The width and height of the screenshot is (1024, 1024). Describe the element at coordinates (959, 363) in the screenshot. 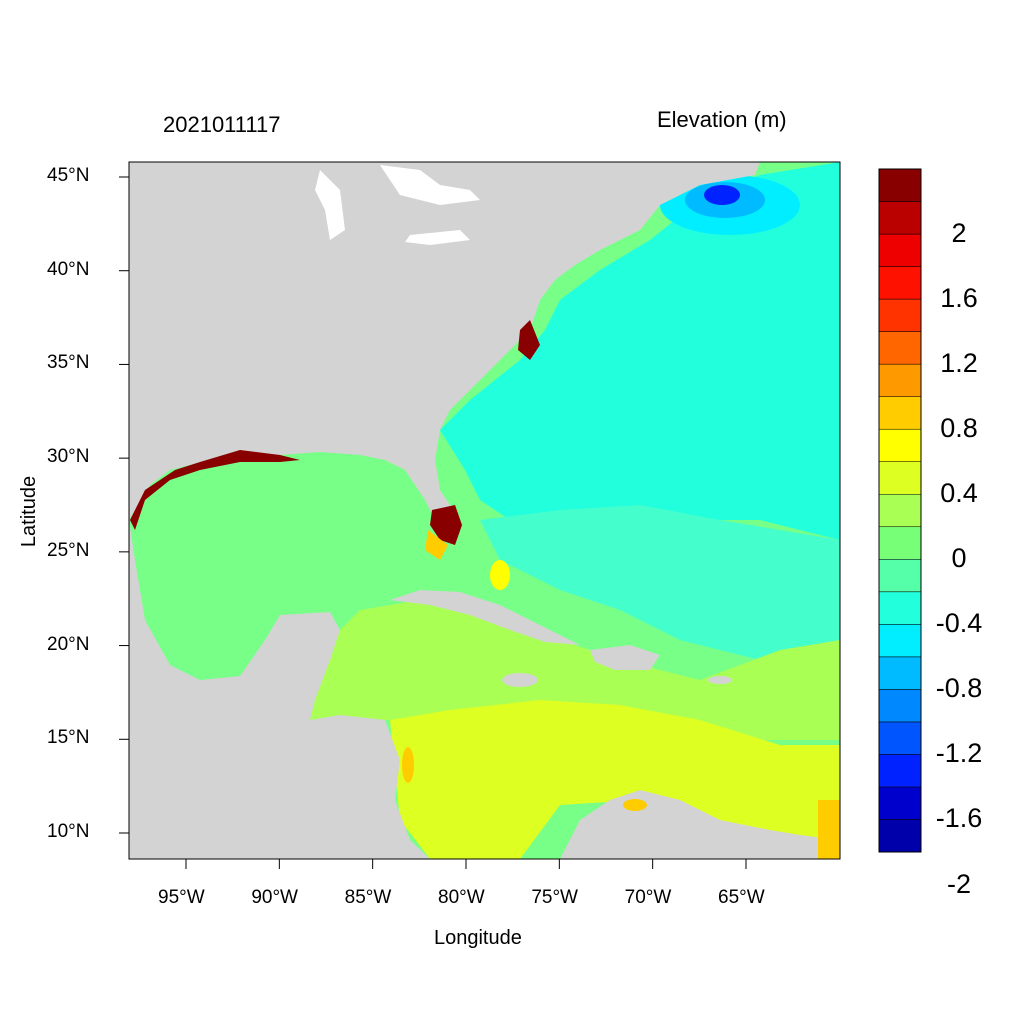

I see `colorbar-label: 1.2` at that location.